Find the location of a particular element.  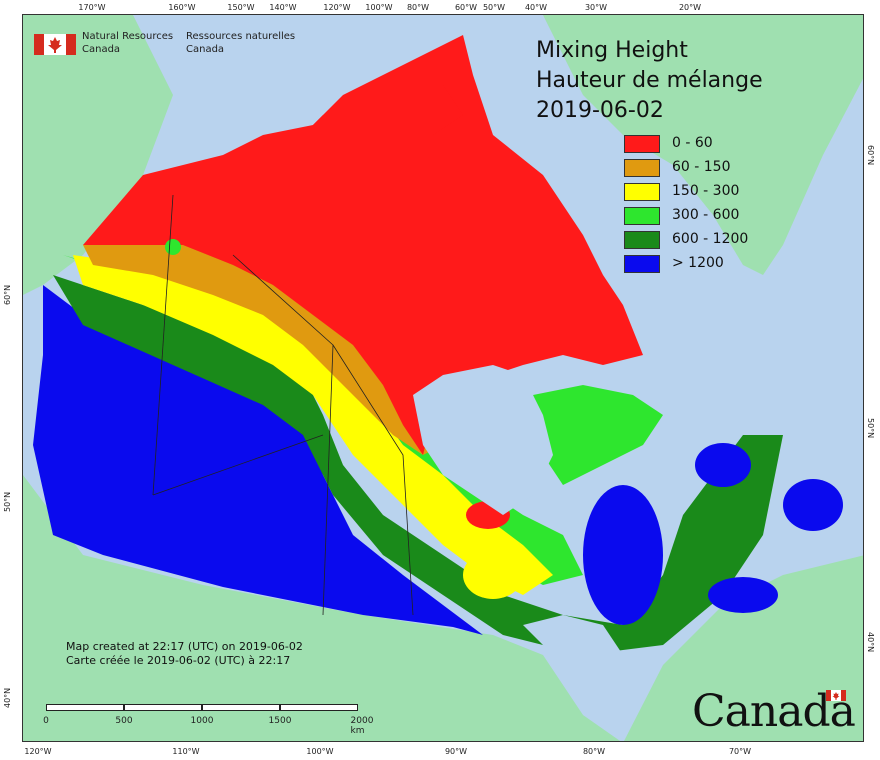

graticule-top-label: 140°W is located at coordinates (283, 7).